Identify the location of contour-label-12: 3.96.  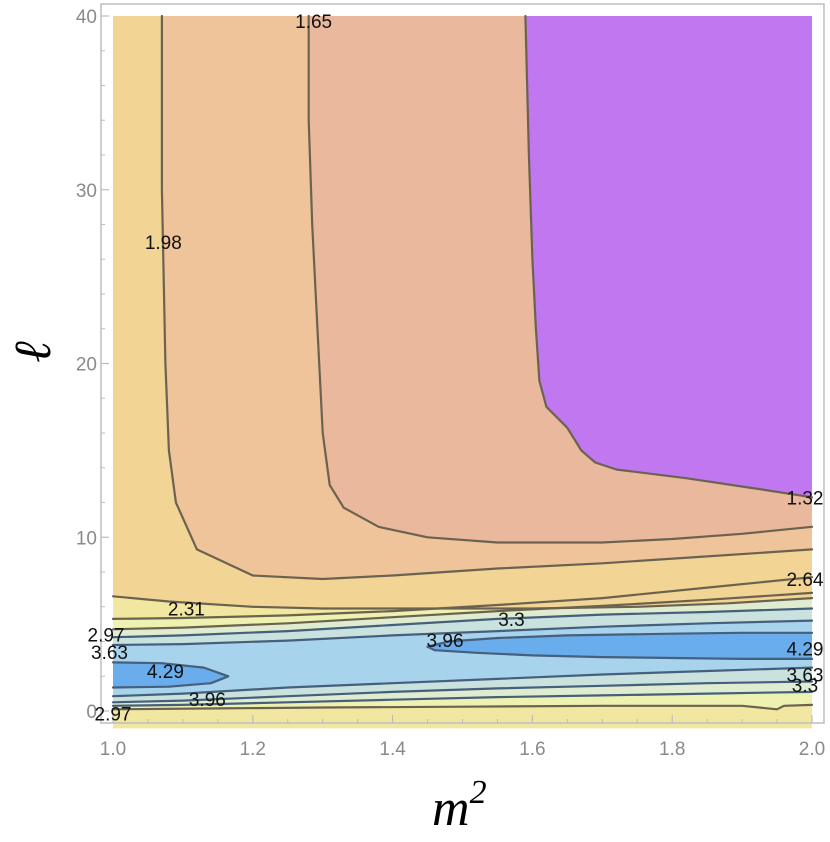
(207, 700).